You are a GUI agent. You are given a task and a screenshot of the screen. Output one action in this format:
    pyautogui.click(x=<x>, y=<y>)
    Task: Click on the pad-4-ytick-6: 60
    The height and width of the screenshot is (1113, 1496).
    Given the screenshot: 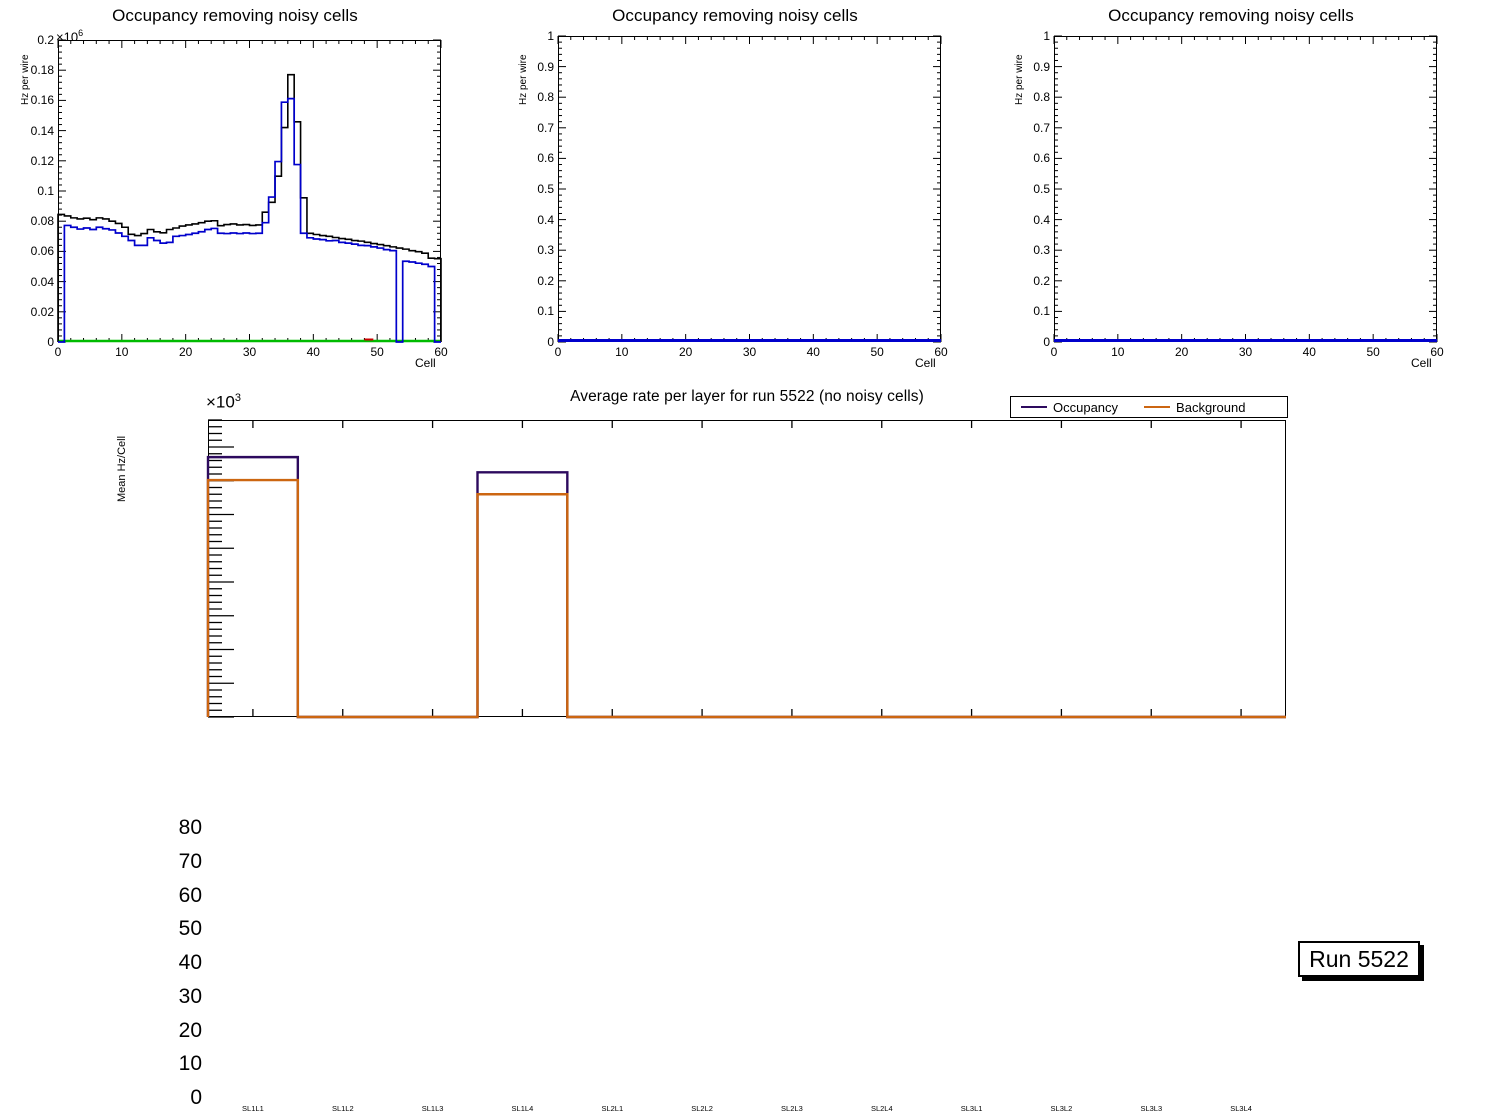 What is the action you would take?
    pyautogui.click(x=190, y=895)
    